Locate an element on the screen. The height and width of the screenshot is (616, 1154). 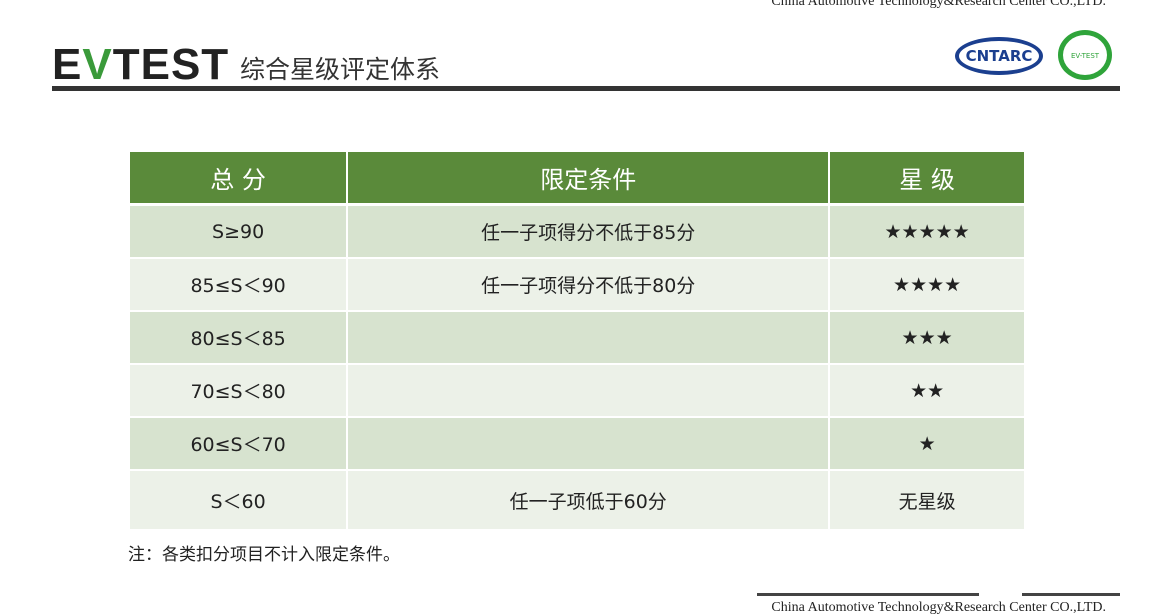
score-cell: S＜60 is located at coordinates (239, 500).